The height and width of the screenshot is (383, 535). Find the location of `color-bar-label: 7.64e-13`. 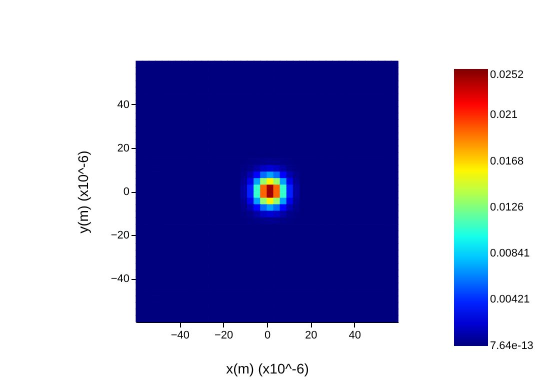

color-bar-label: 7.64e-13 is located at coordinates (512, 346).